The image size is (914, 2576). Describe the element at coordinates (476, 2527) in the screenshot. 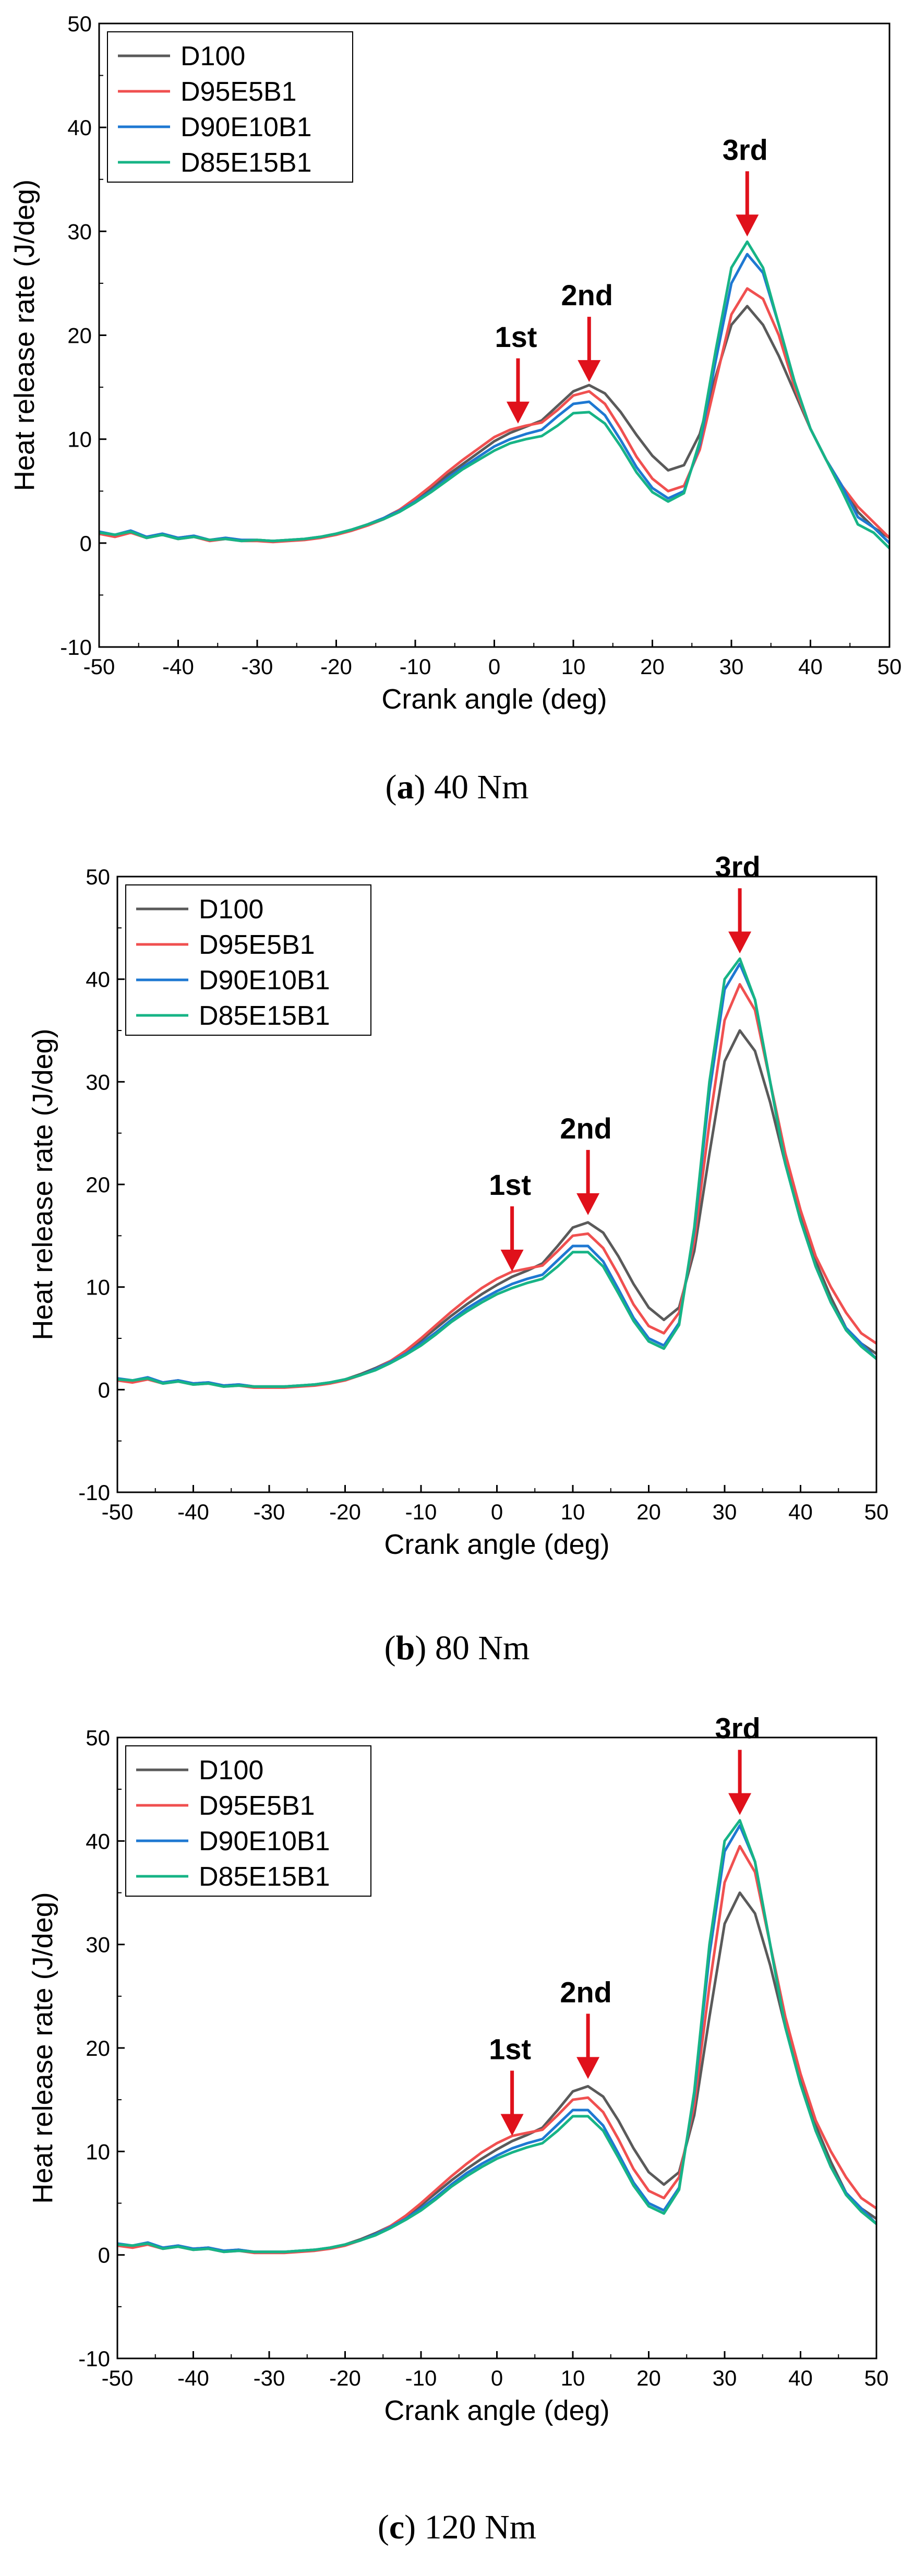

I see `caption-text: 120 Nm` at that location.